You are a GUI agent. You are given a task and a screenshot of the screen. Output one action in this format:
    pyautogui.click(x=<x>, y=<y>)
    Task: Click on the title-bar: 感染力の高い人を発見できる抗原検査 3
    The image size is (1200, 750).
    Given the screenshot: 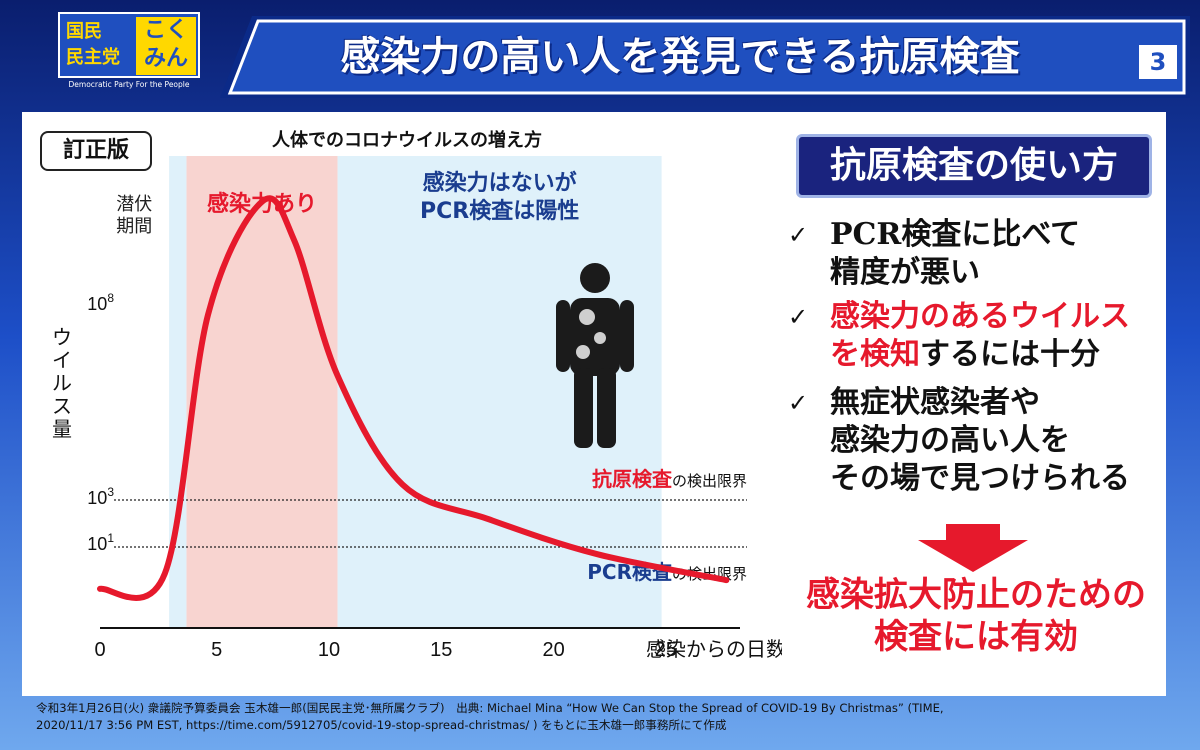 What is the action you would take?
    pyautogui.click(x=705, y=57)
    